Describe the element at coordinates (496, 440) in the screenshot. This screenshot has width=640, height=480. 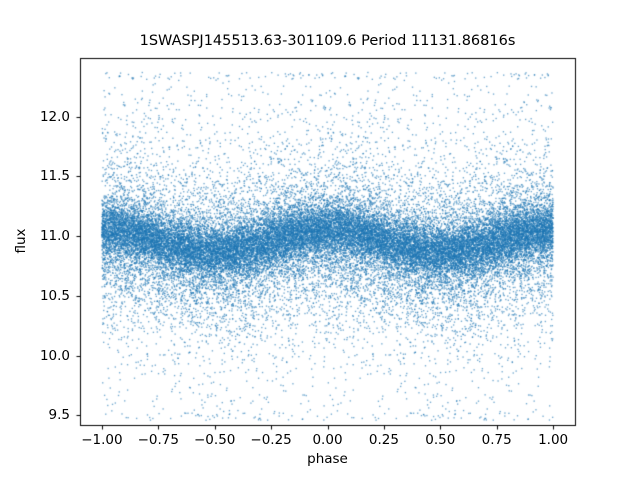
I see `x-tick-label: 0.75` at that location.